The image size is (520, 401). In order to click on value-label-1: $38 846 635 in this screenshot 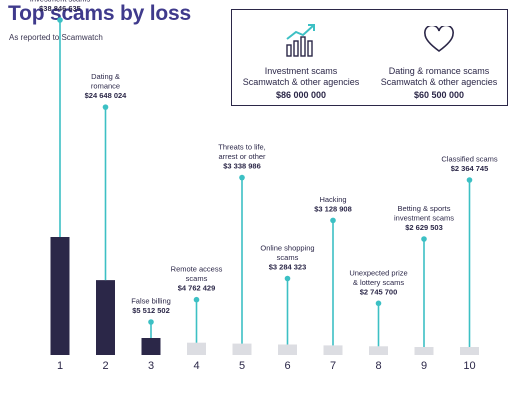, I will do `click(60, 8)`.